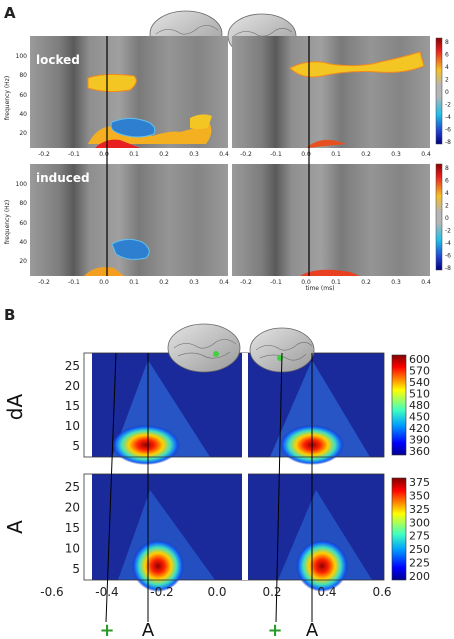 This screenshot has height=639, width=454. I want to click on tick-label: 360, so click(419, 451).